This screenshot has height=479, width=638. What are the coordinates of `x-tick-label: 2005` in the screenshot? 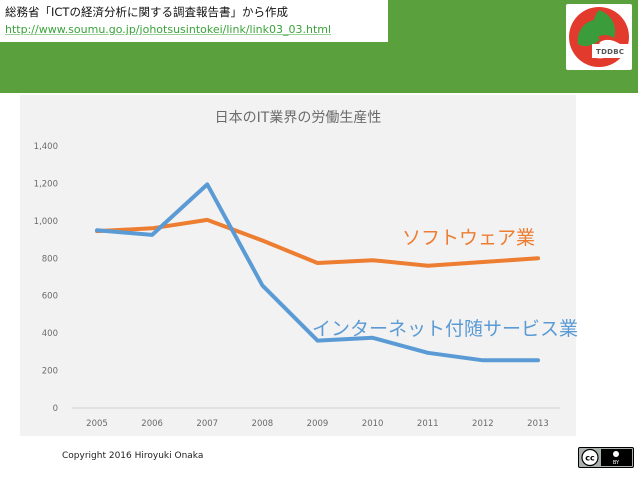 It's located at (97, 424).